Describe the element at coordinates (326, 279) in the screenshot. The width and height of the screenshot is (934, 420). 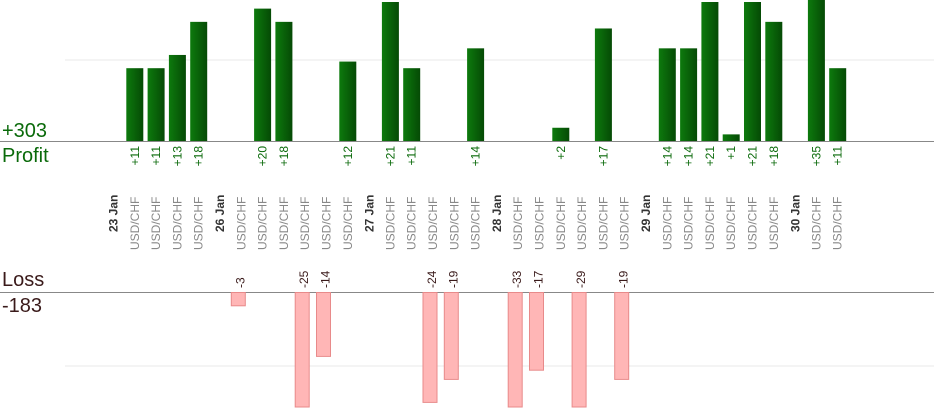
I see `loss-value-label: -14` at that location.